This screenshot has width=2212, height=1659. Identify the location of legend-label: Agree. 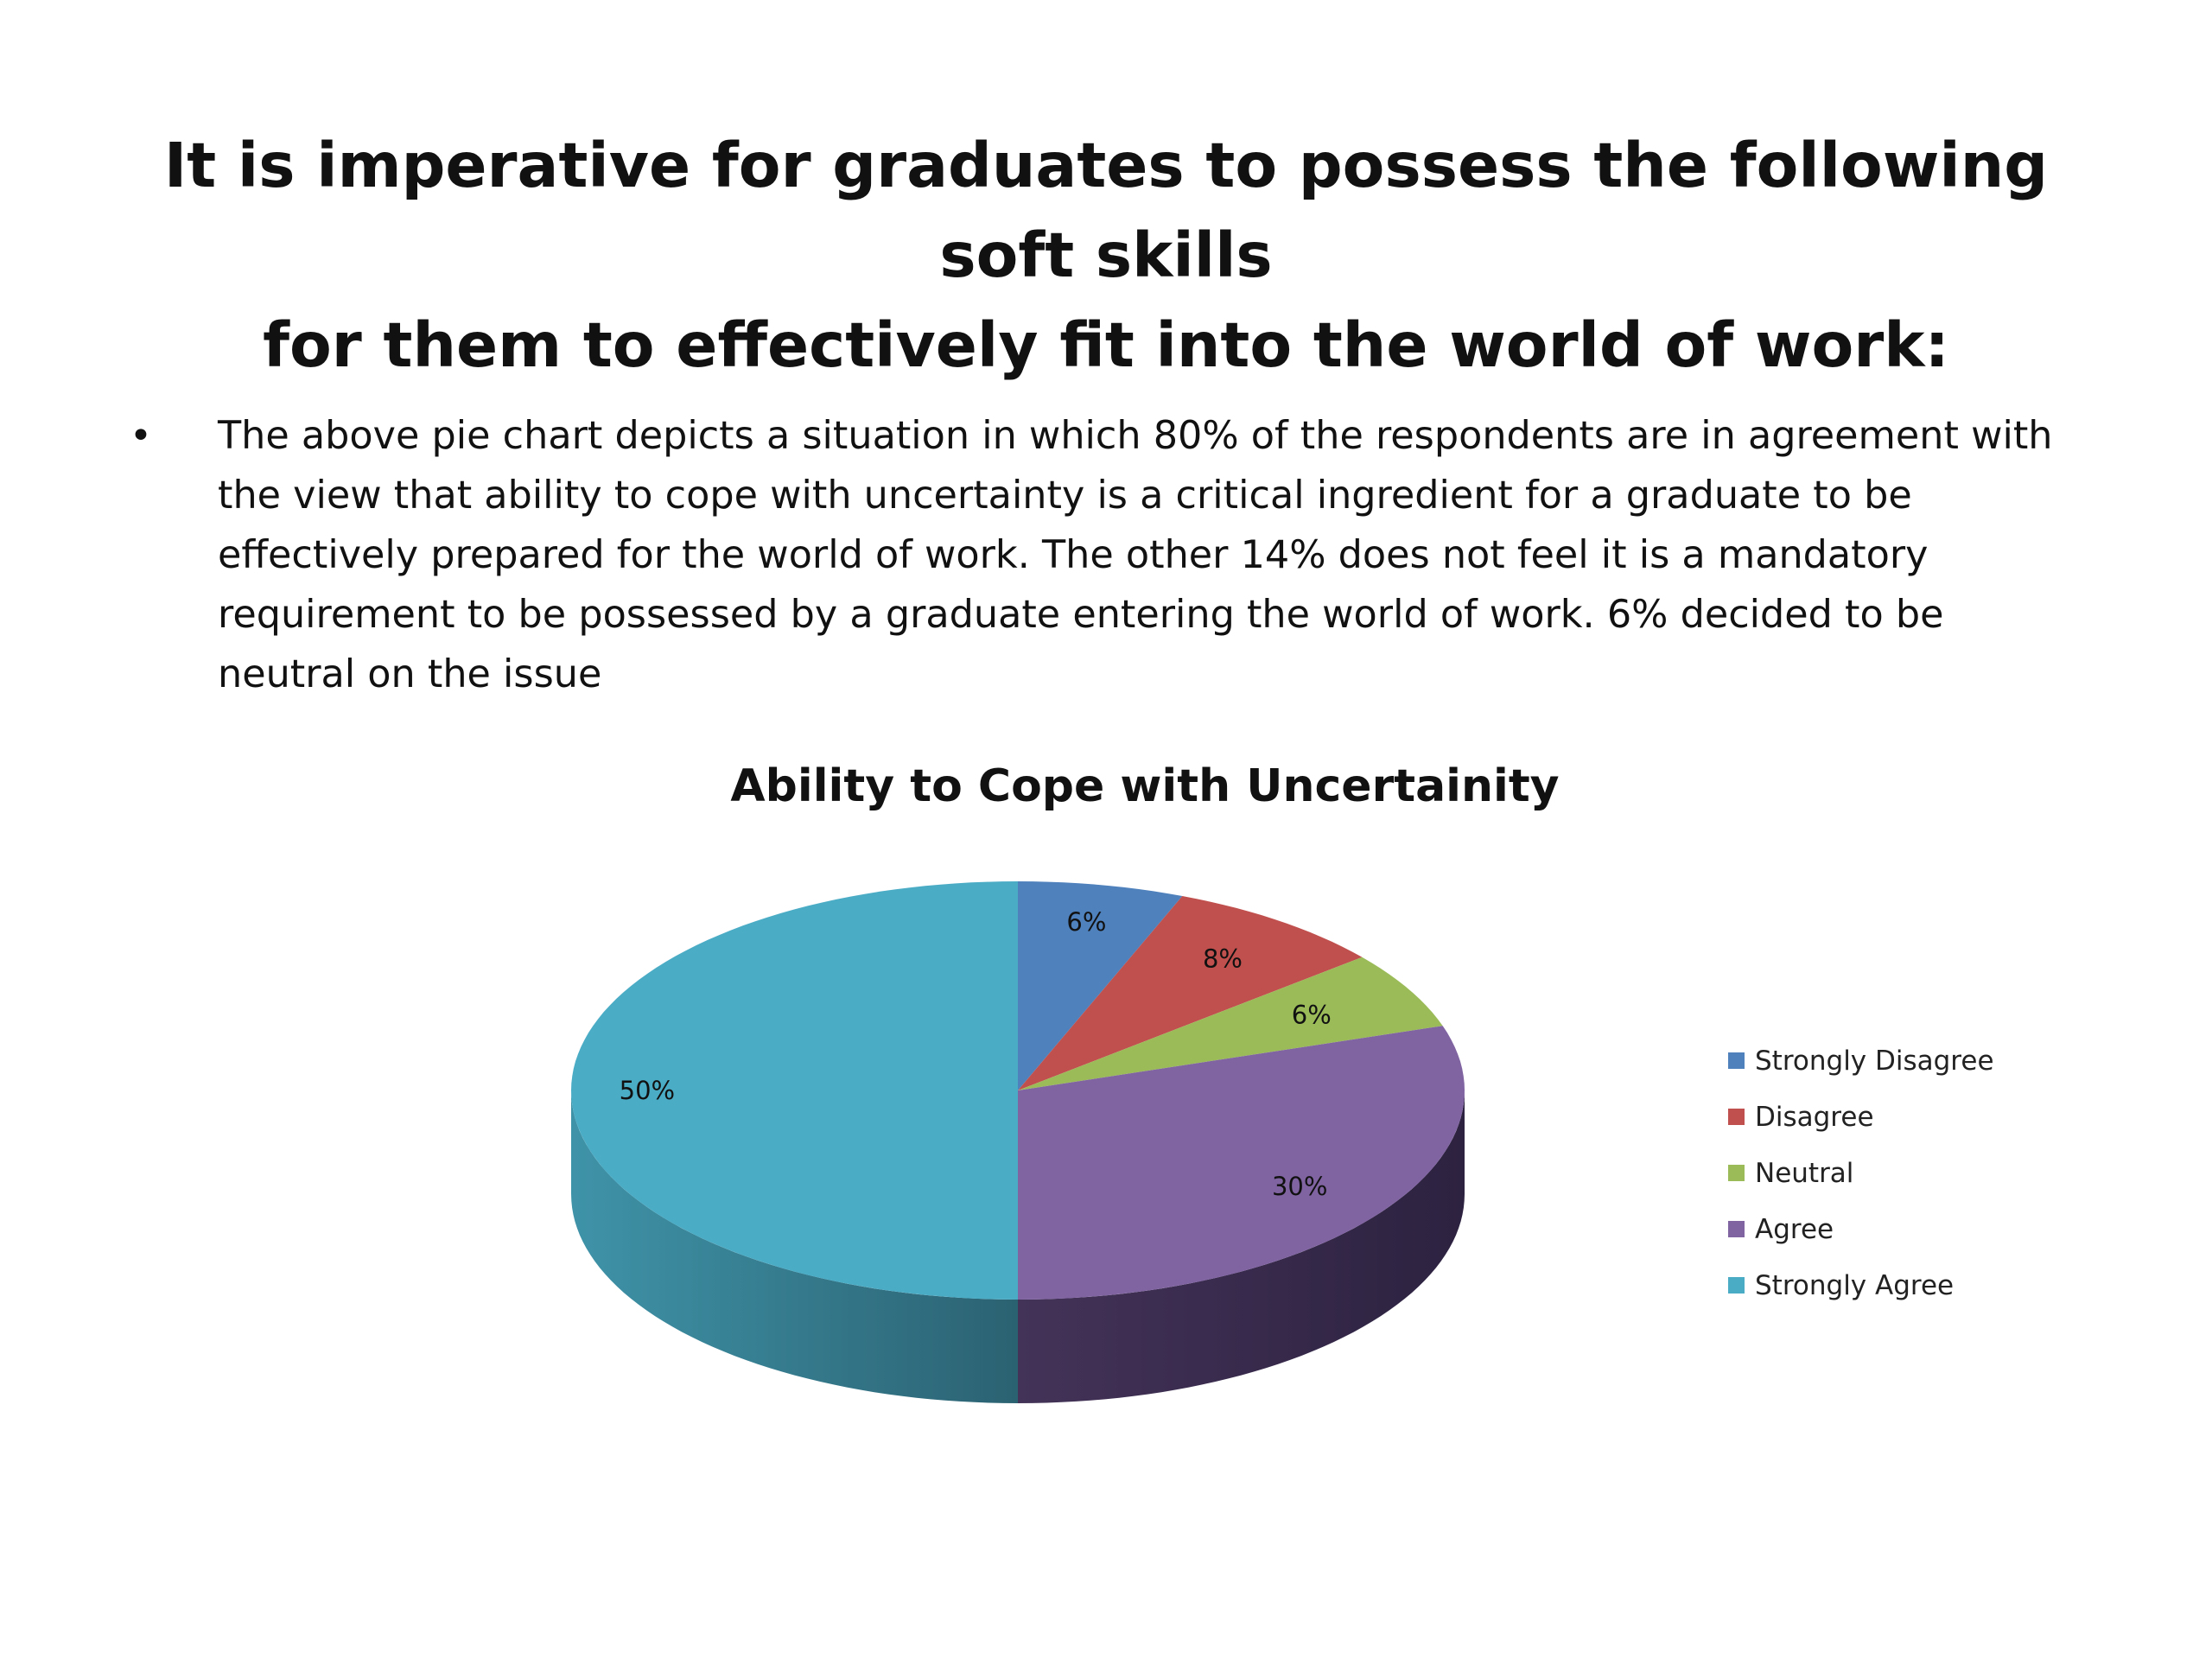
(1794, 1229).